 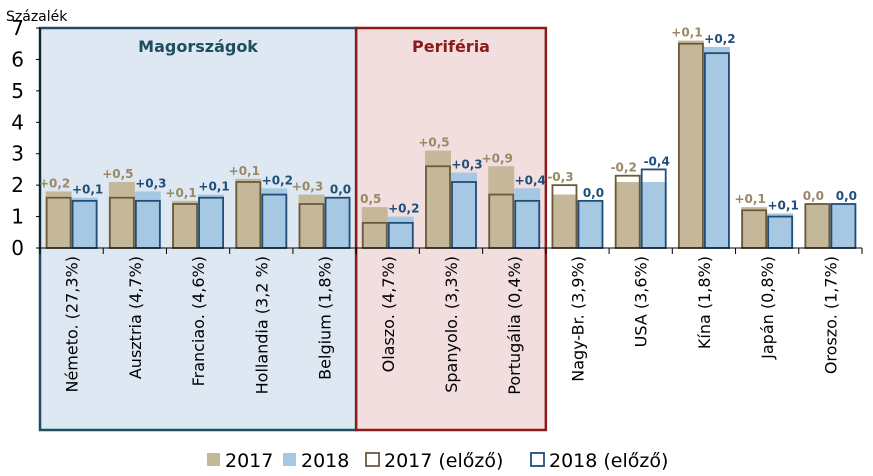 What do you see at coordinates (54, 183) in the screenshot?
I see `data-label-2017: +0,2` at bounding box center [54, 183].